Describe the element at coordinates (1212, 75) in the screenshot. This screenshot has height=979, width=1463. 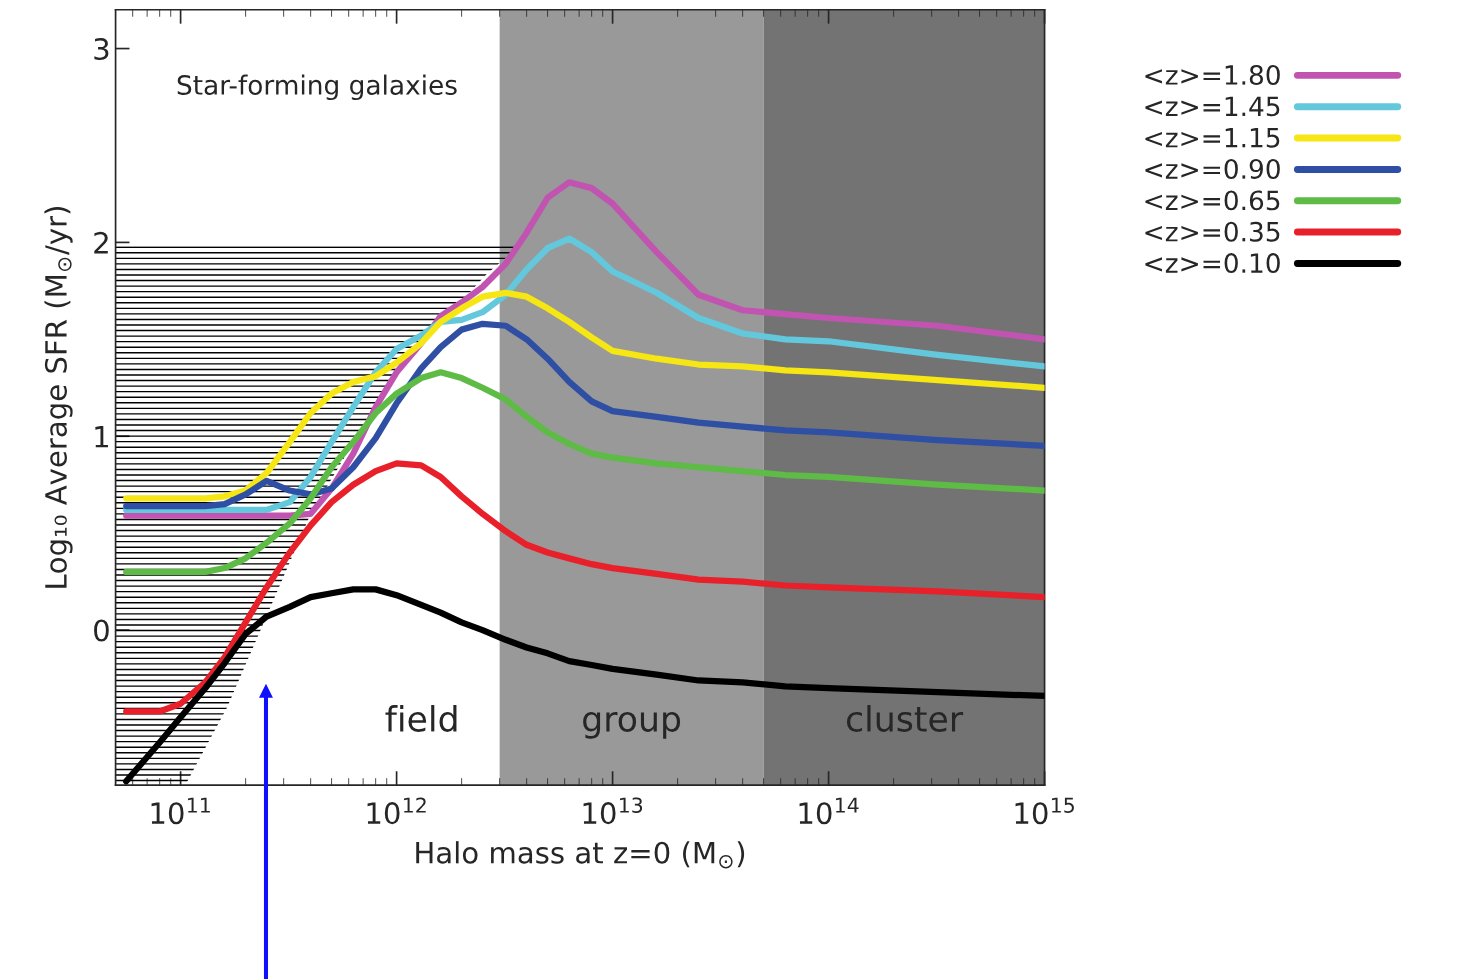
I see `legend-label: <z>=1.80` at that location.